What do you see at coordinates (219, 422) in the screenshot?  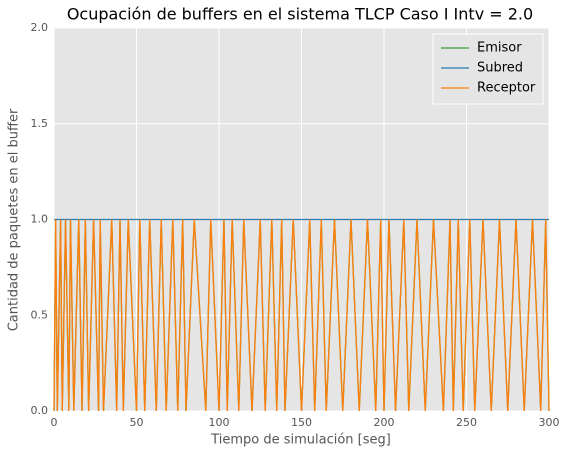 I see `x-tick-label: 100` at bounding box center [219, 422].